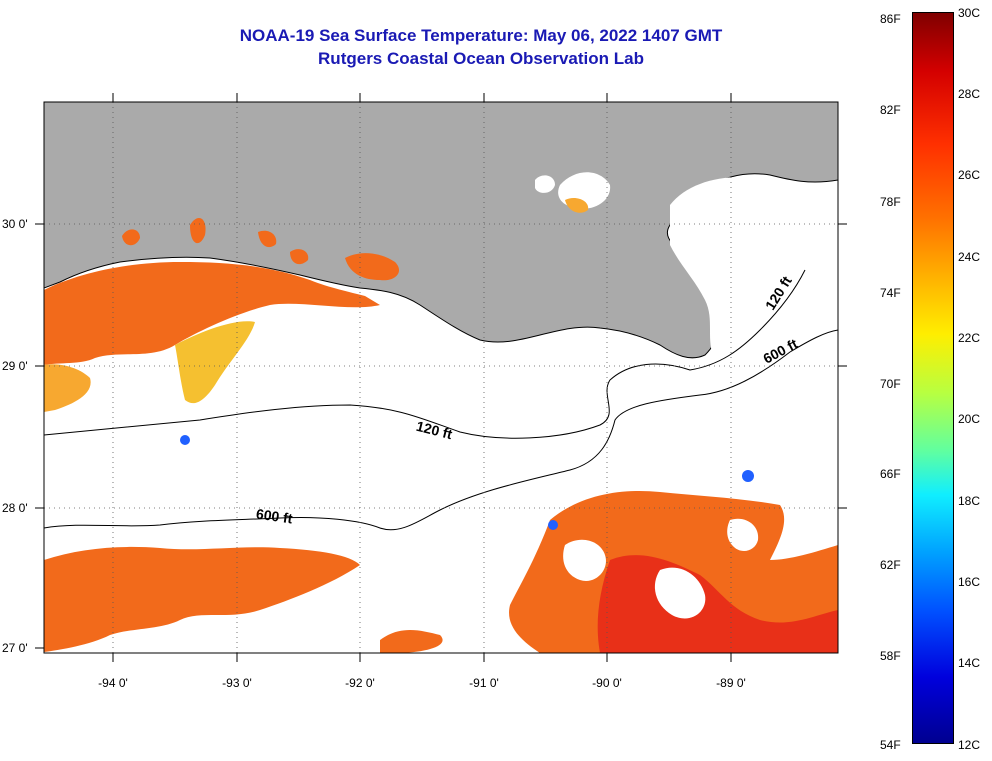 The image size is (992, 761). Describe the element at coordinates (731, 683) in the screenshot. I see `lon-label-89: -89 0'` at that location.